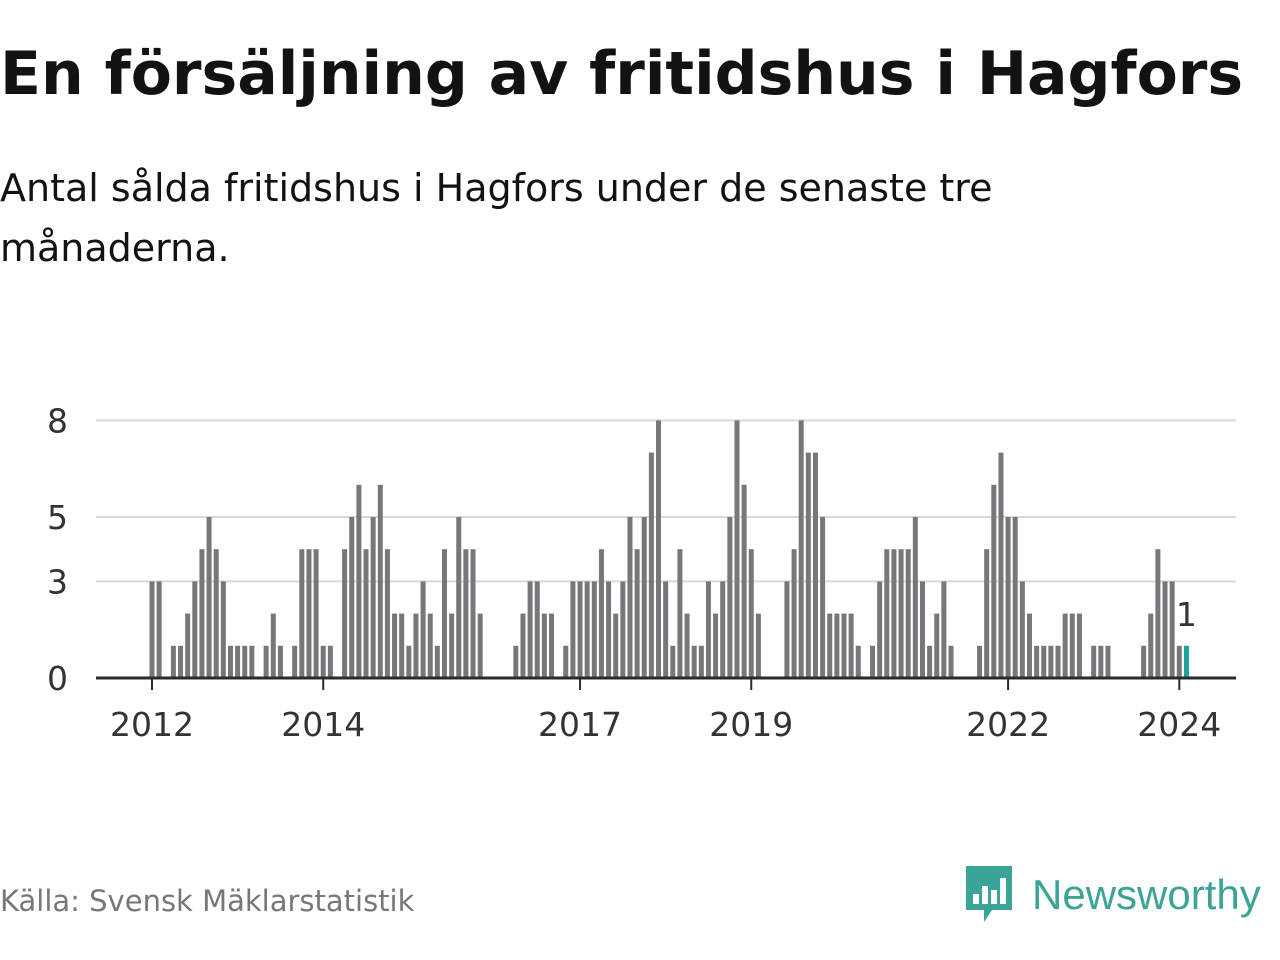  I want to click on bar-latest, so click(1186, 661).